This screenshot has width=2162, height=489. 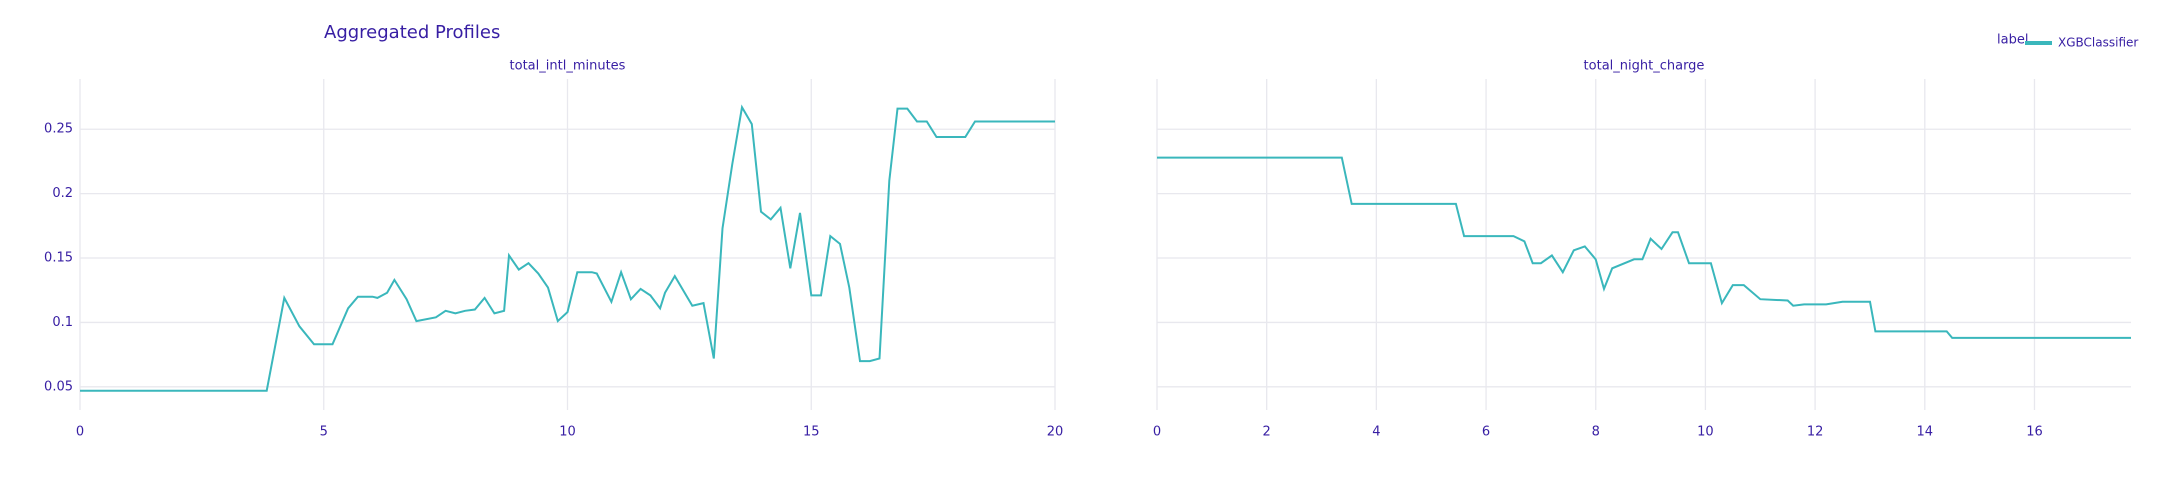 I want to click on x-tick-label: 12, so click(x=1815, y=432).